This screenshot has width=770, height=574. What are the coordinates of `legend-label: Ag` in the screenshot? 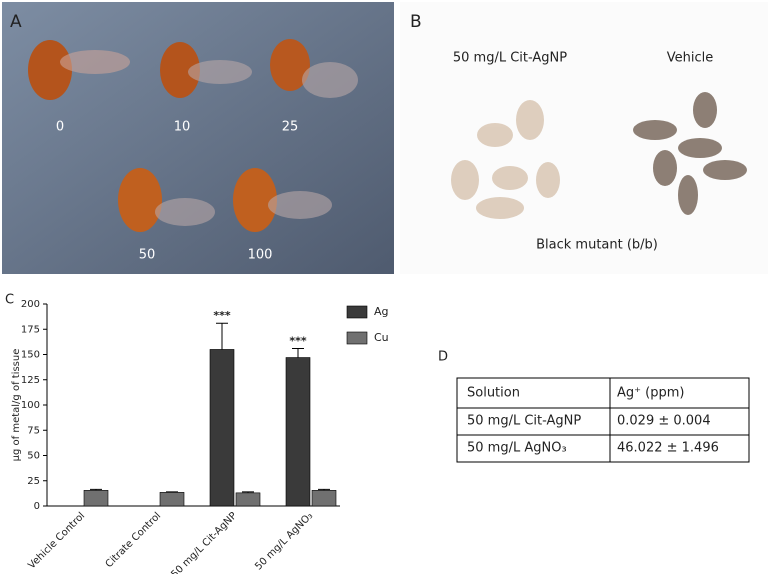 It's located at (381, 311).